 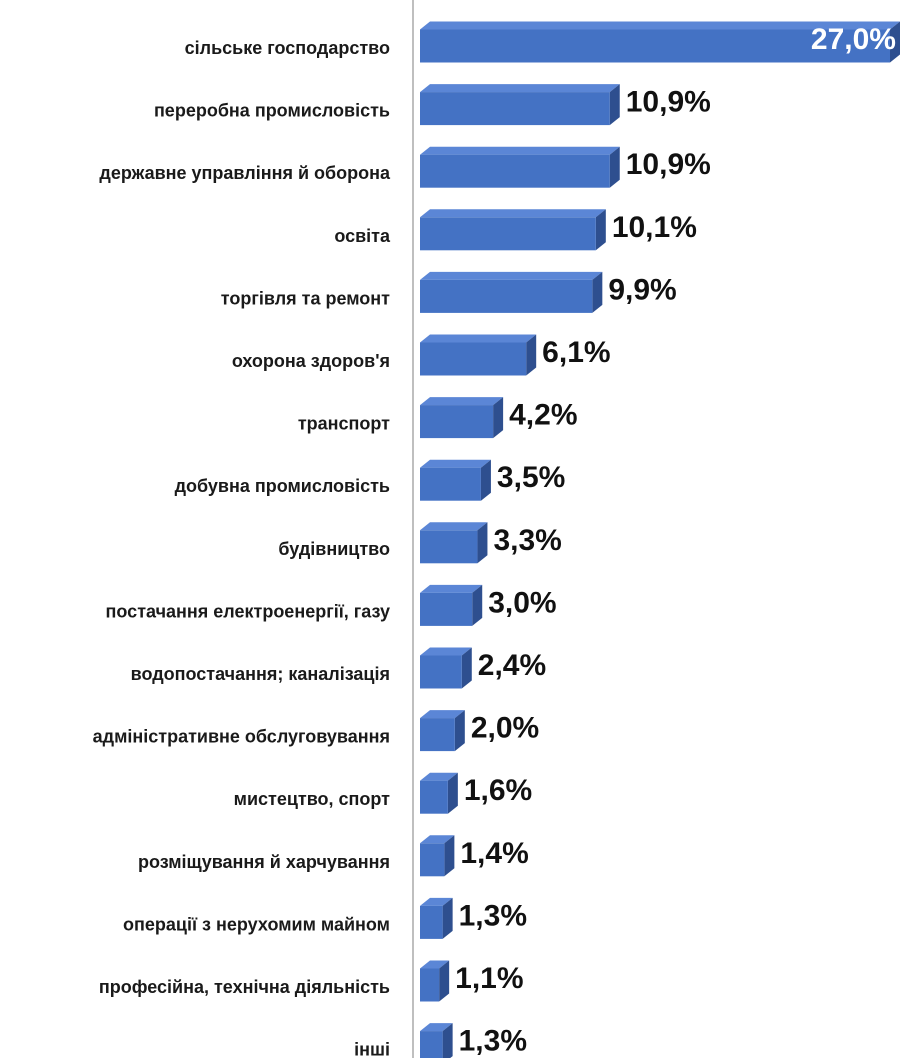 I want to click on category-label: водопостачання; каналізація, so click(x=260, y=674).